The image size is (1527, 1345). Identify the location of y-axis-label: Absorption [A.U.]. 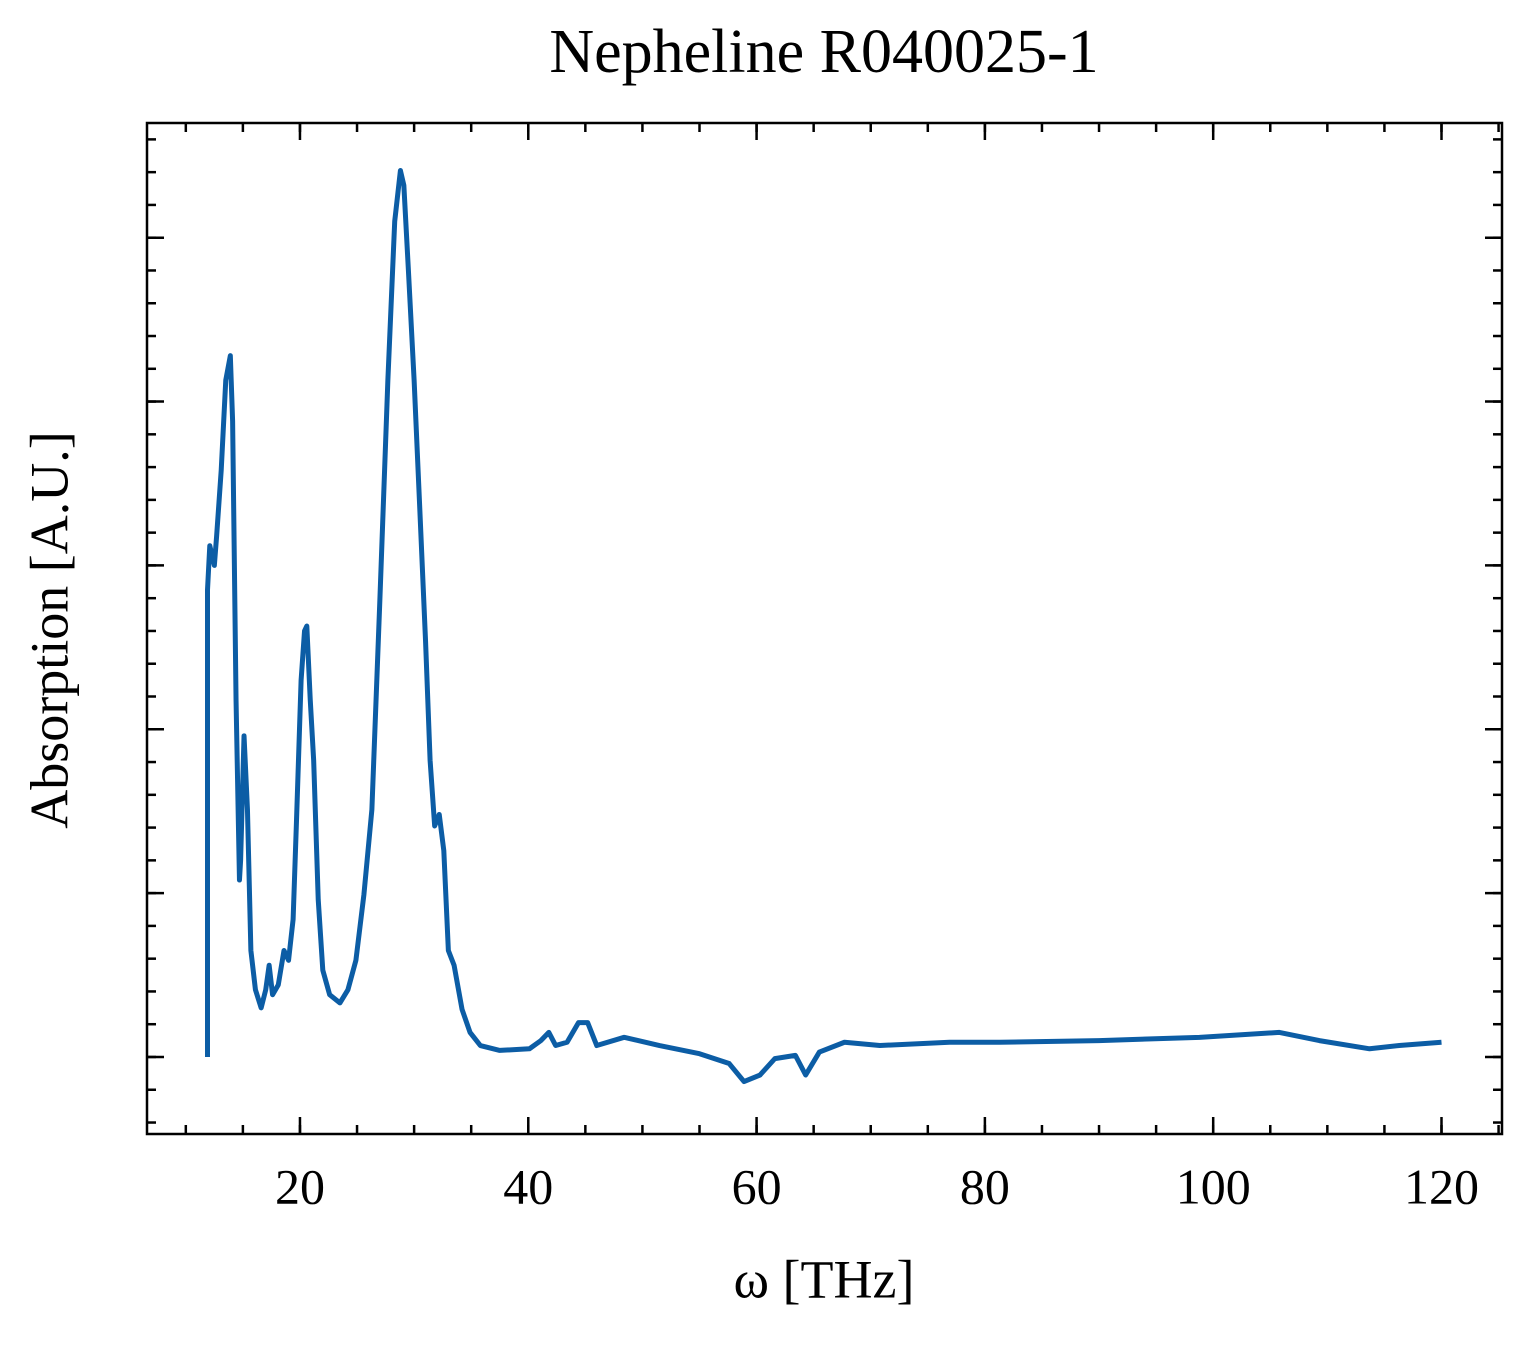
(49, 629).